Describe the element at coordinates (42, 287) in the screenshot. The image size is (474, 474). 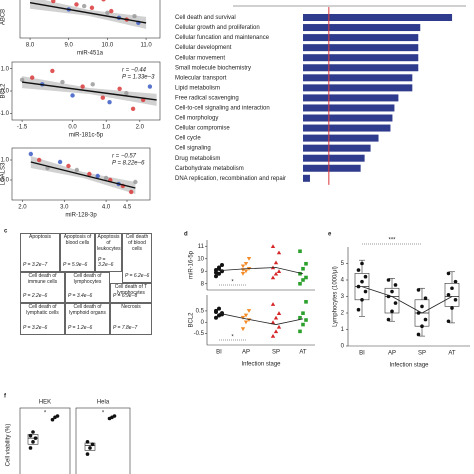
I see `treemap-cell: Cell death of immune cells P = 2.2e−6` at that location.